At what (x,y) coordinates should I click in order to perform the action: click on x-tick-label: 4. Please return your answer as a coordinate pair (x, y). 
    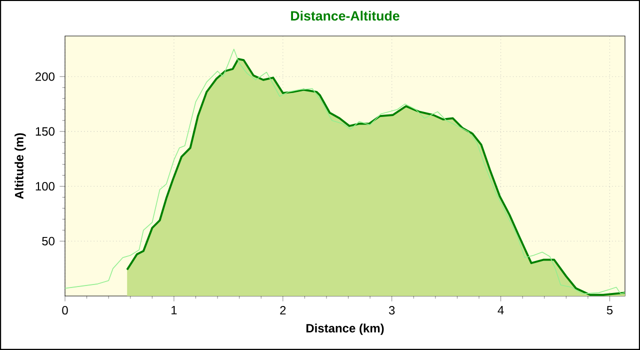
    Looking at the image, I should click on (501, 310).